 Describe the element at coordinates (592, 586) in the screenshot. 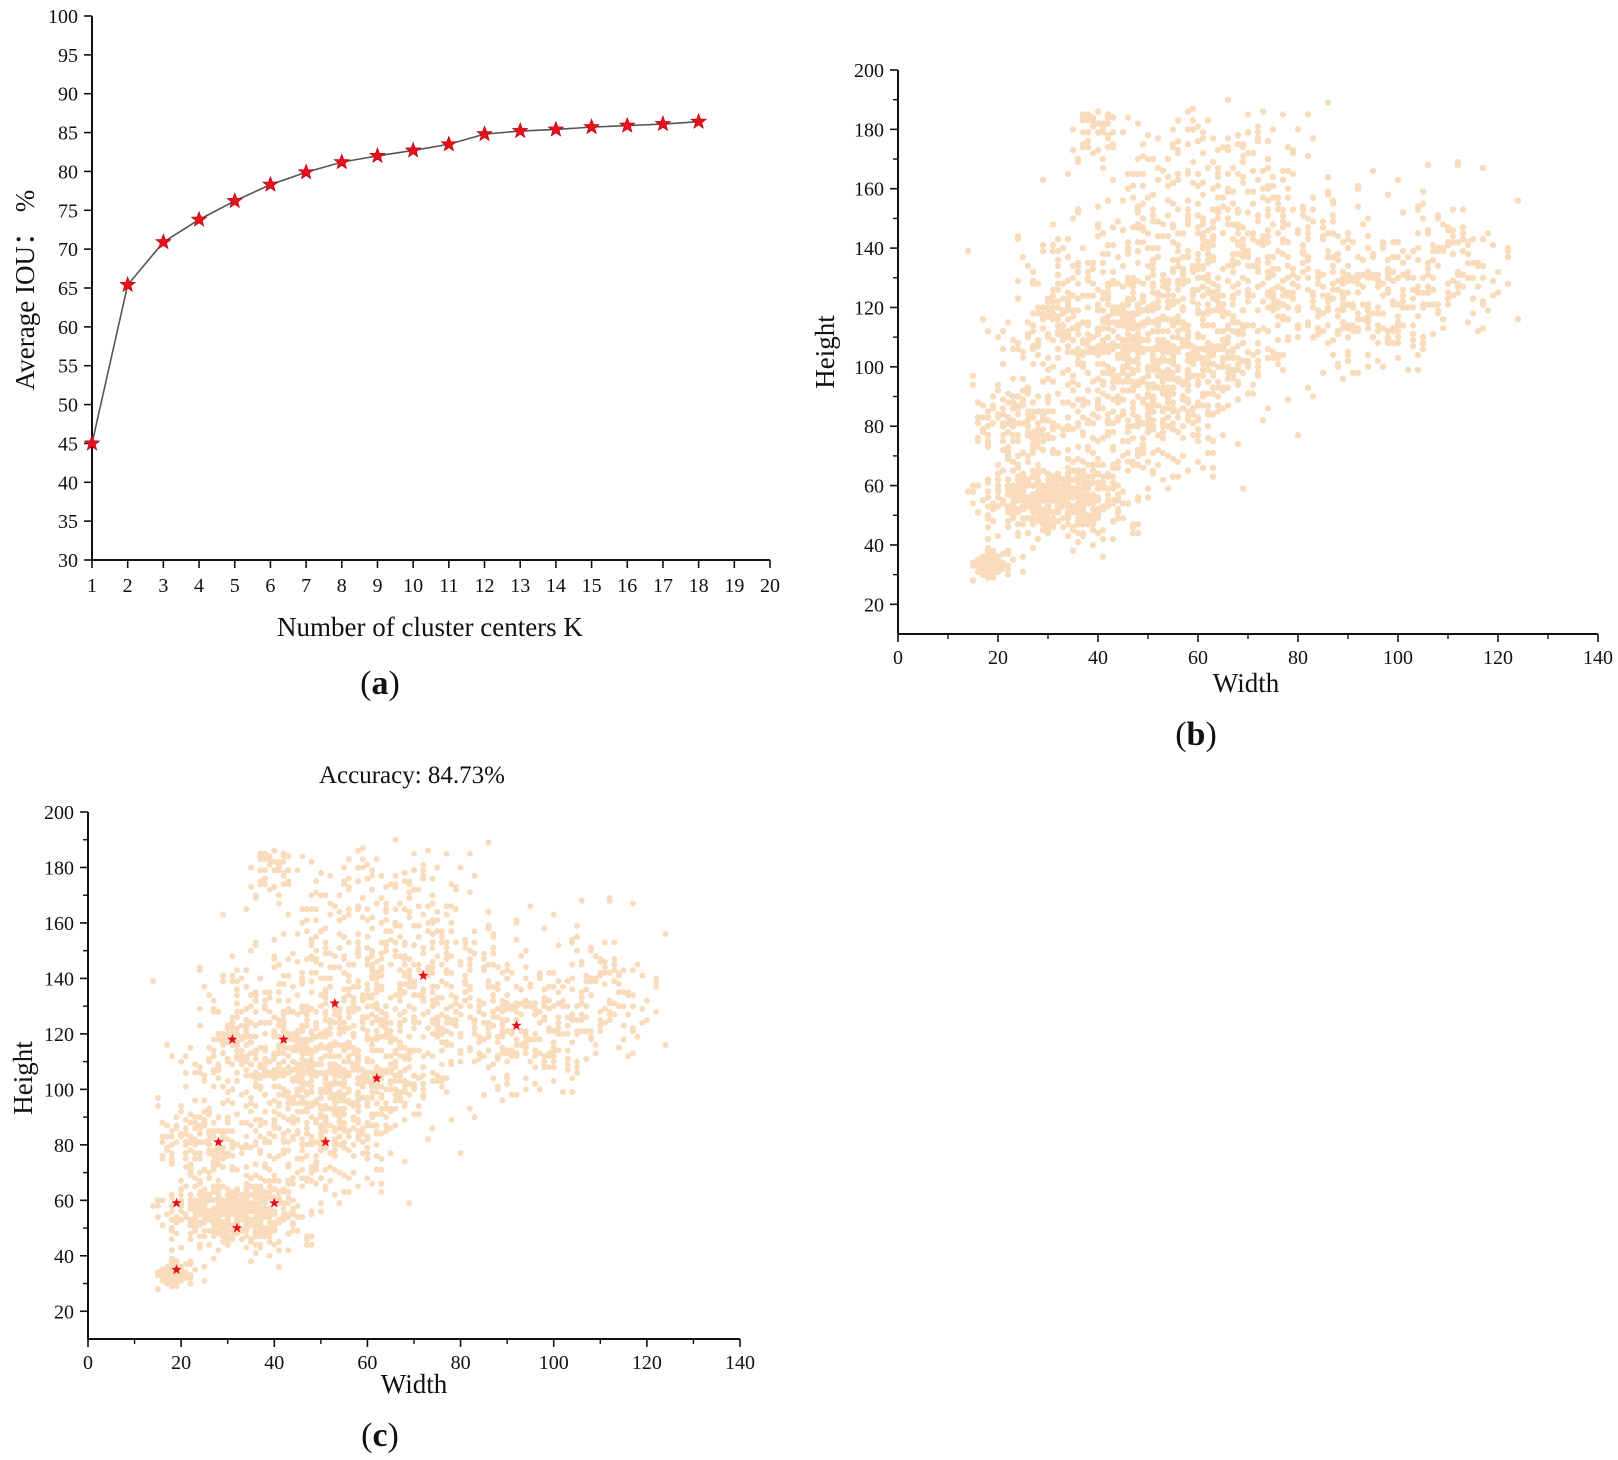

I see `panel-a-x-tick-label: 15` at that location.